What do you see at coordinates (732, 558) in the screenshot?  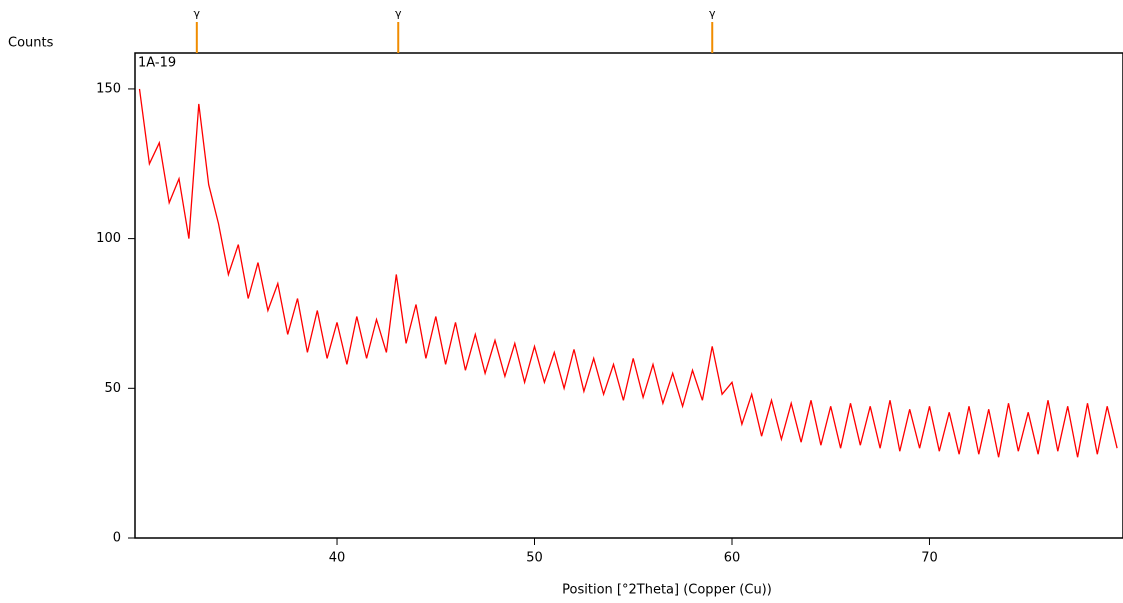 I see `x-tick-label: 60` at bounding box center [732, 558].